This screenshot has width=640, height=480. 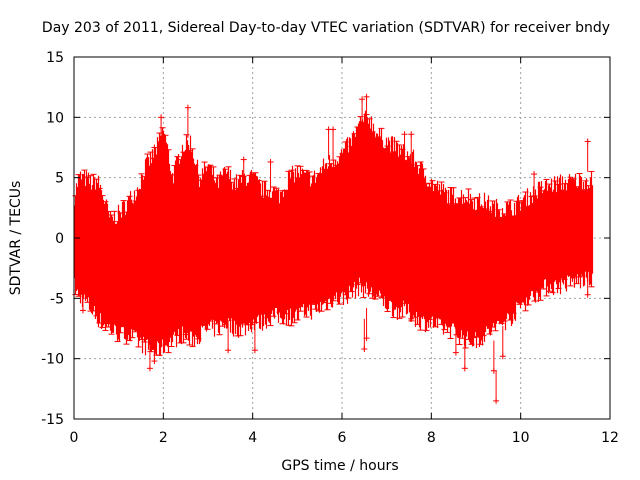 I want to click on x-axis-label: GPS time / hours, so click(x=339, y=466).